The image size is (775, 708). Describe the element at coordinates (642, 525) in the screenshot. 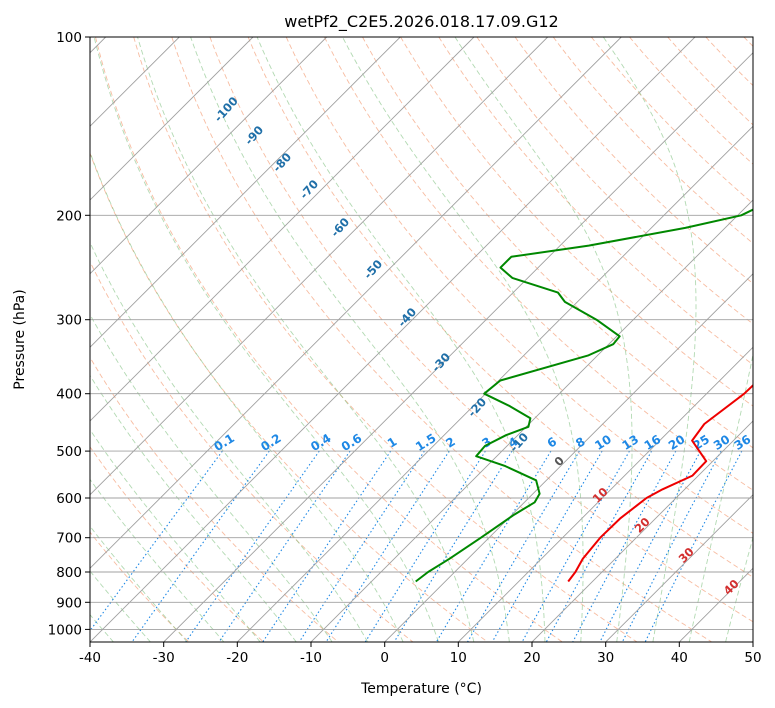

I see `moist-adiabat-label: 20` at that location.